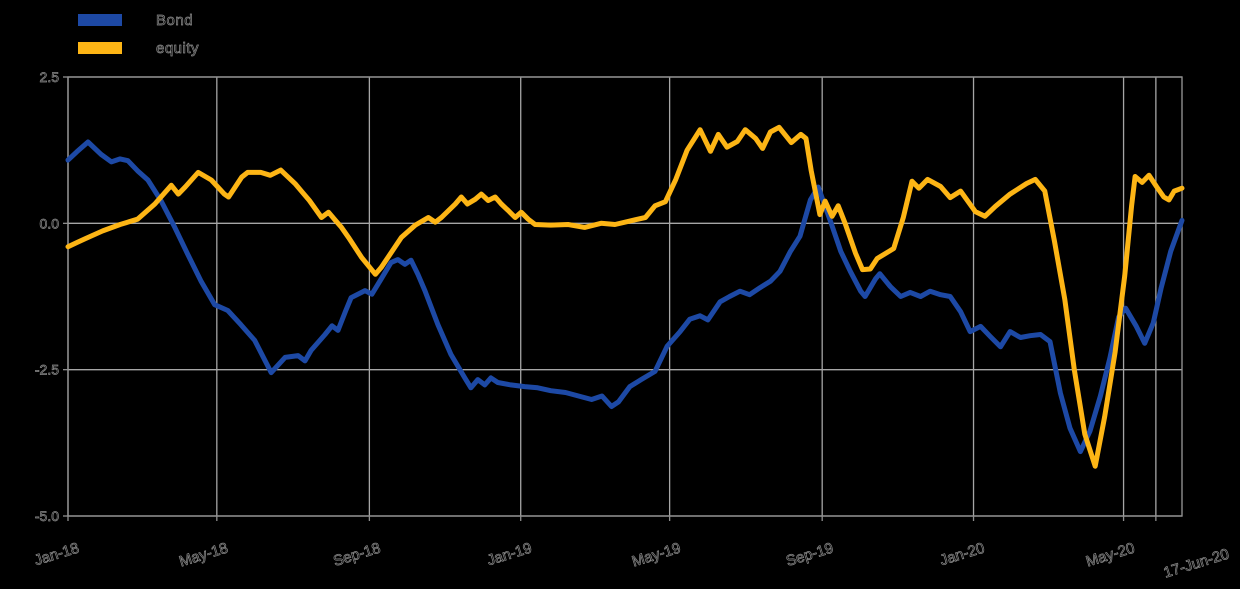 This screenshot has height=589, width=1240. Describe the element at coordinates (178, 48) in the screenshot. I see `legend-label-equity: equity` at that location.